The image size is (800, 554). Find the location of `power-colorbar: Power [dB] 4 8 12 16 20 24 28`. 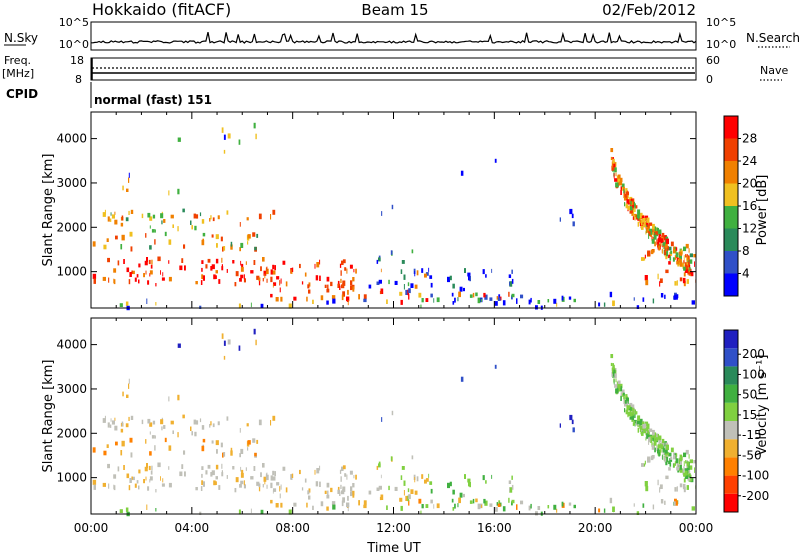

power-colorbar: Power [dB] 4 8 12 16 20 24 28 is located at coordinates (746, 206).